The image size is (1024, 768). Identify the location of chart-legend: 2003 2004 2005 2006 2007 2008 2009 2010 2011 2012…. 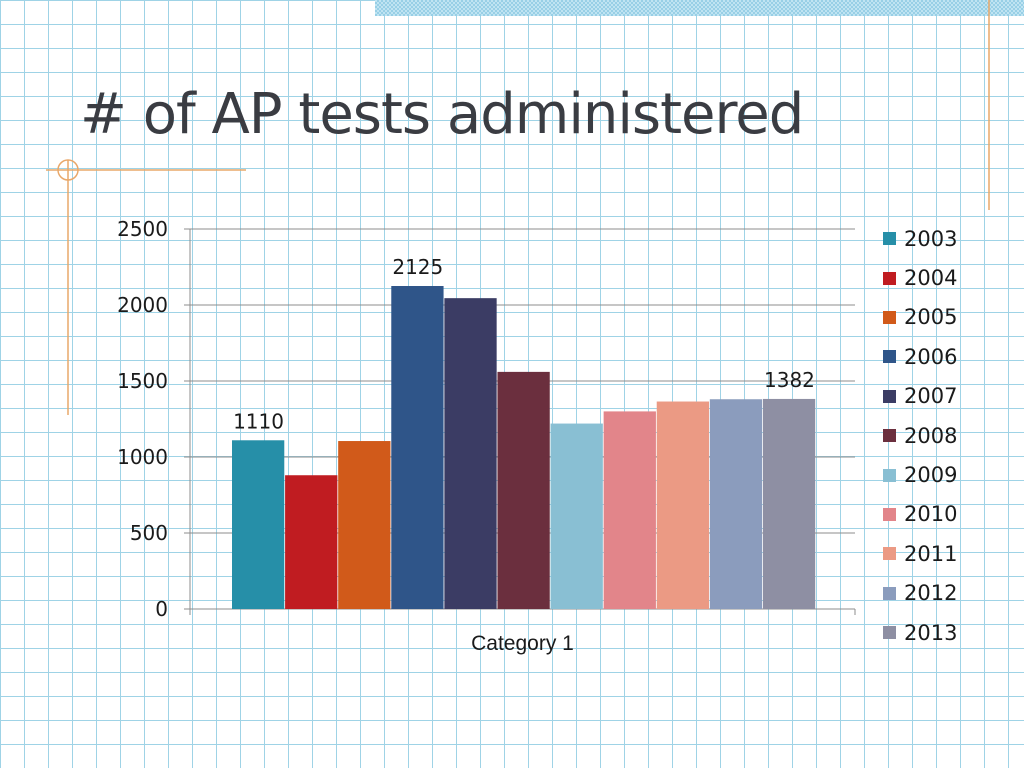
(920, 435).